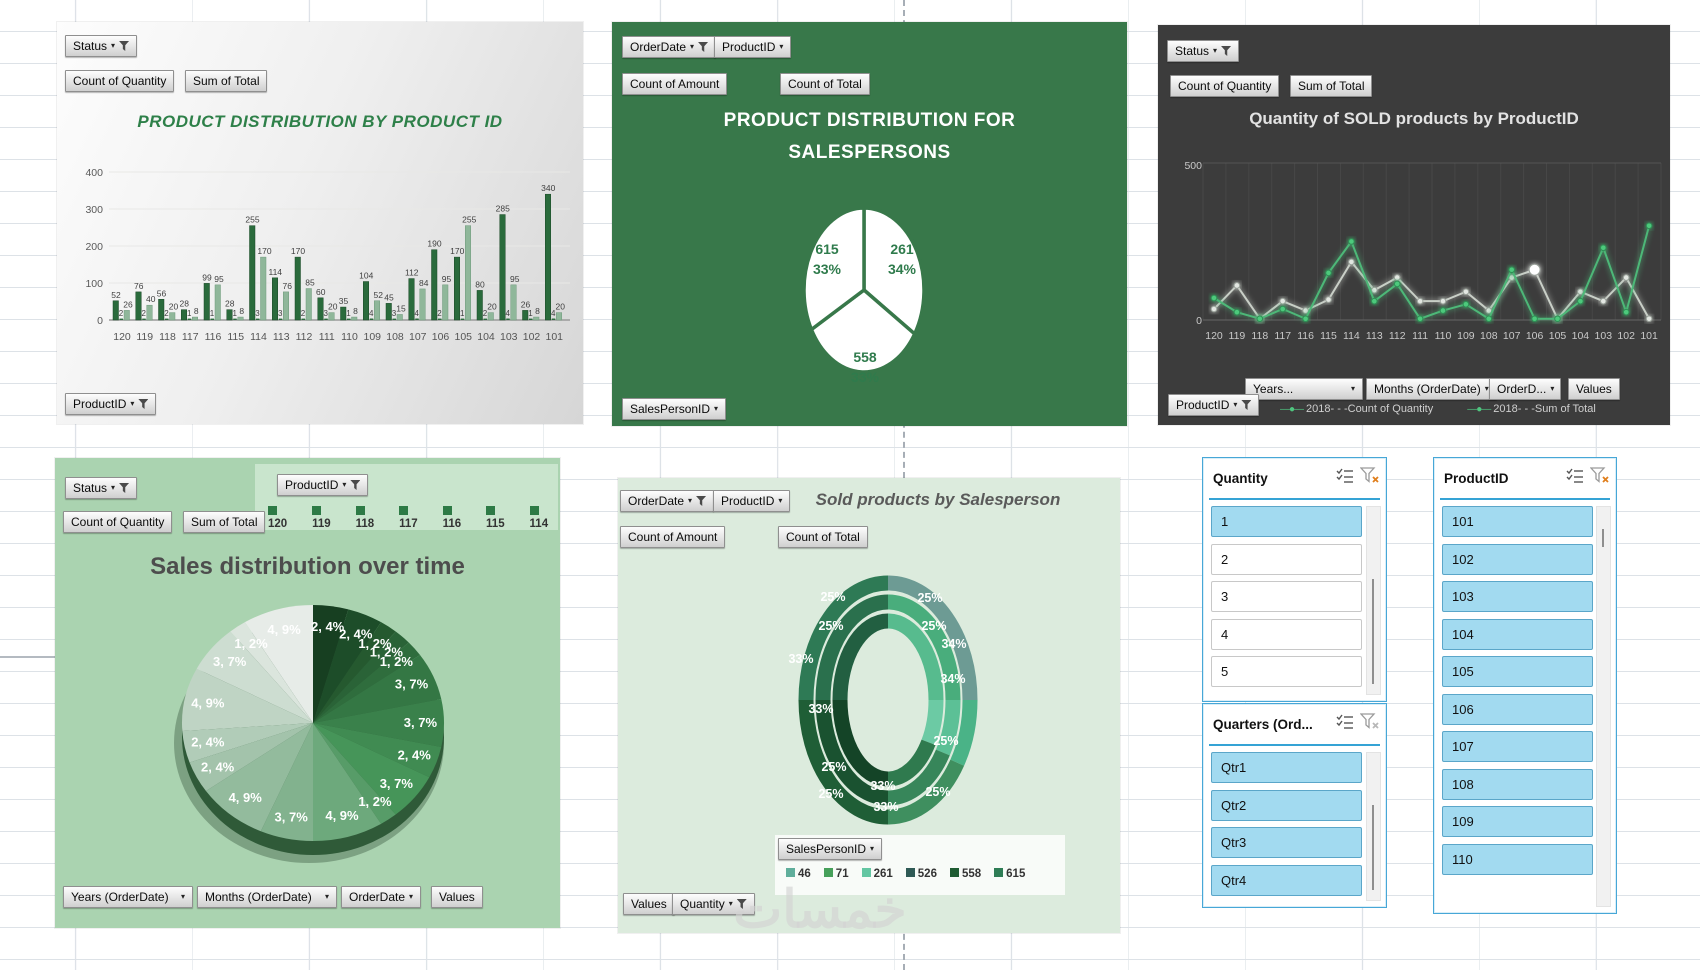 This screenshot has height=970, width=1700. I want to click on slicer-item-103: 103, so click(1517, 596).